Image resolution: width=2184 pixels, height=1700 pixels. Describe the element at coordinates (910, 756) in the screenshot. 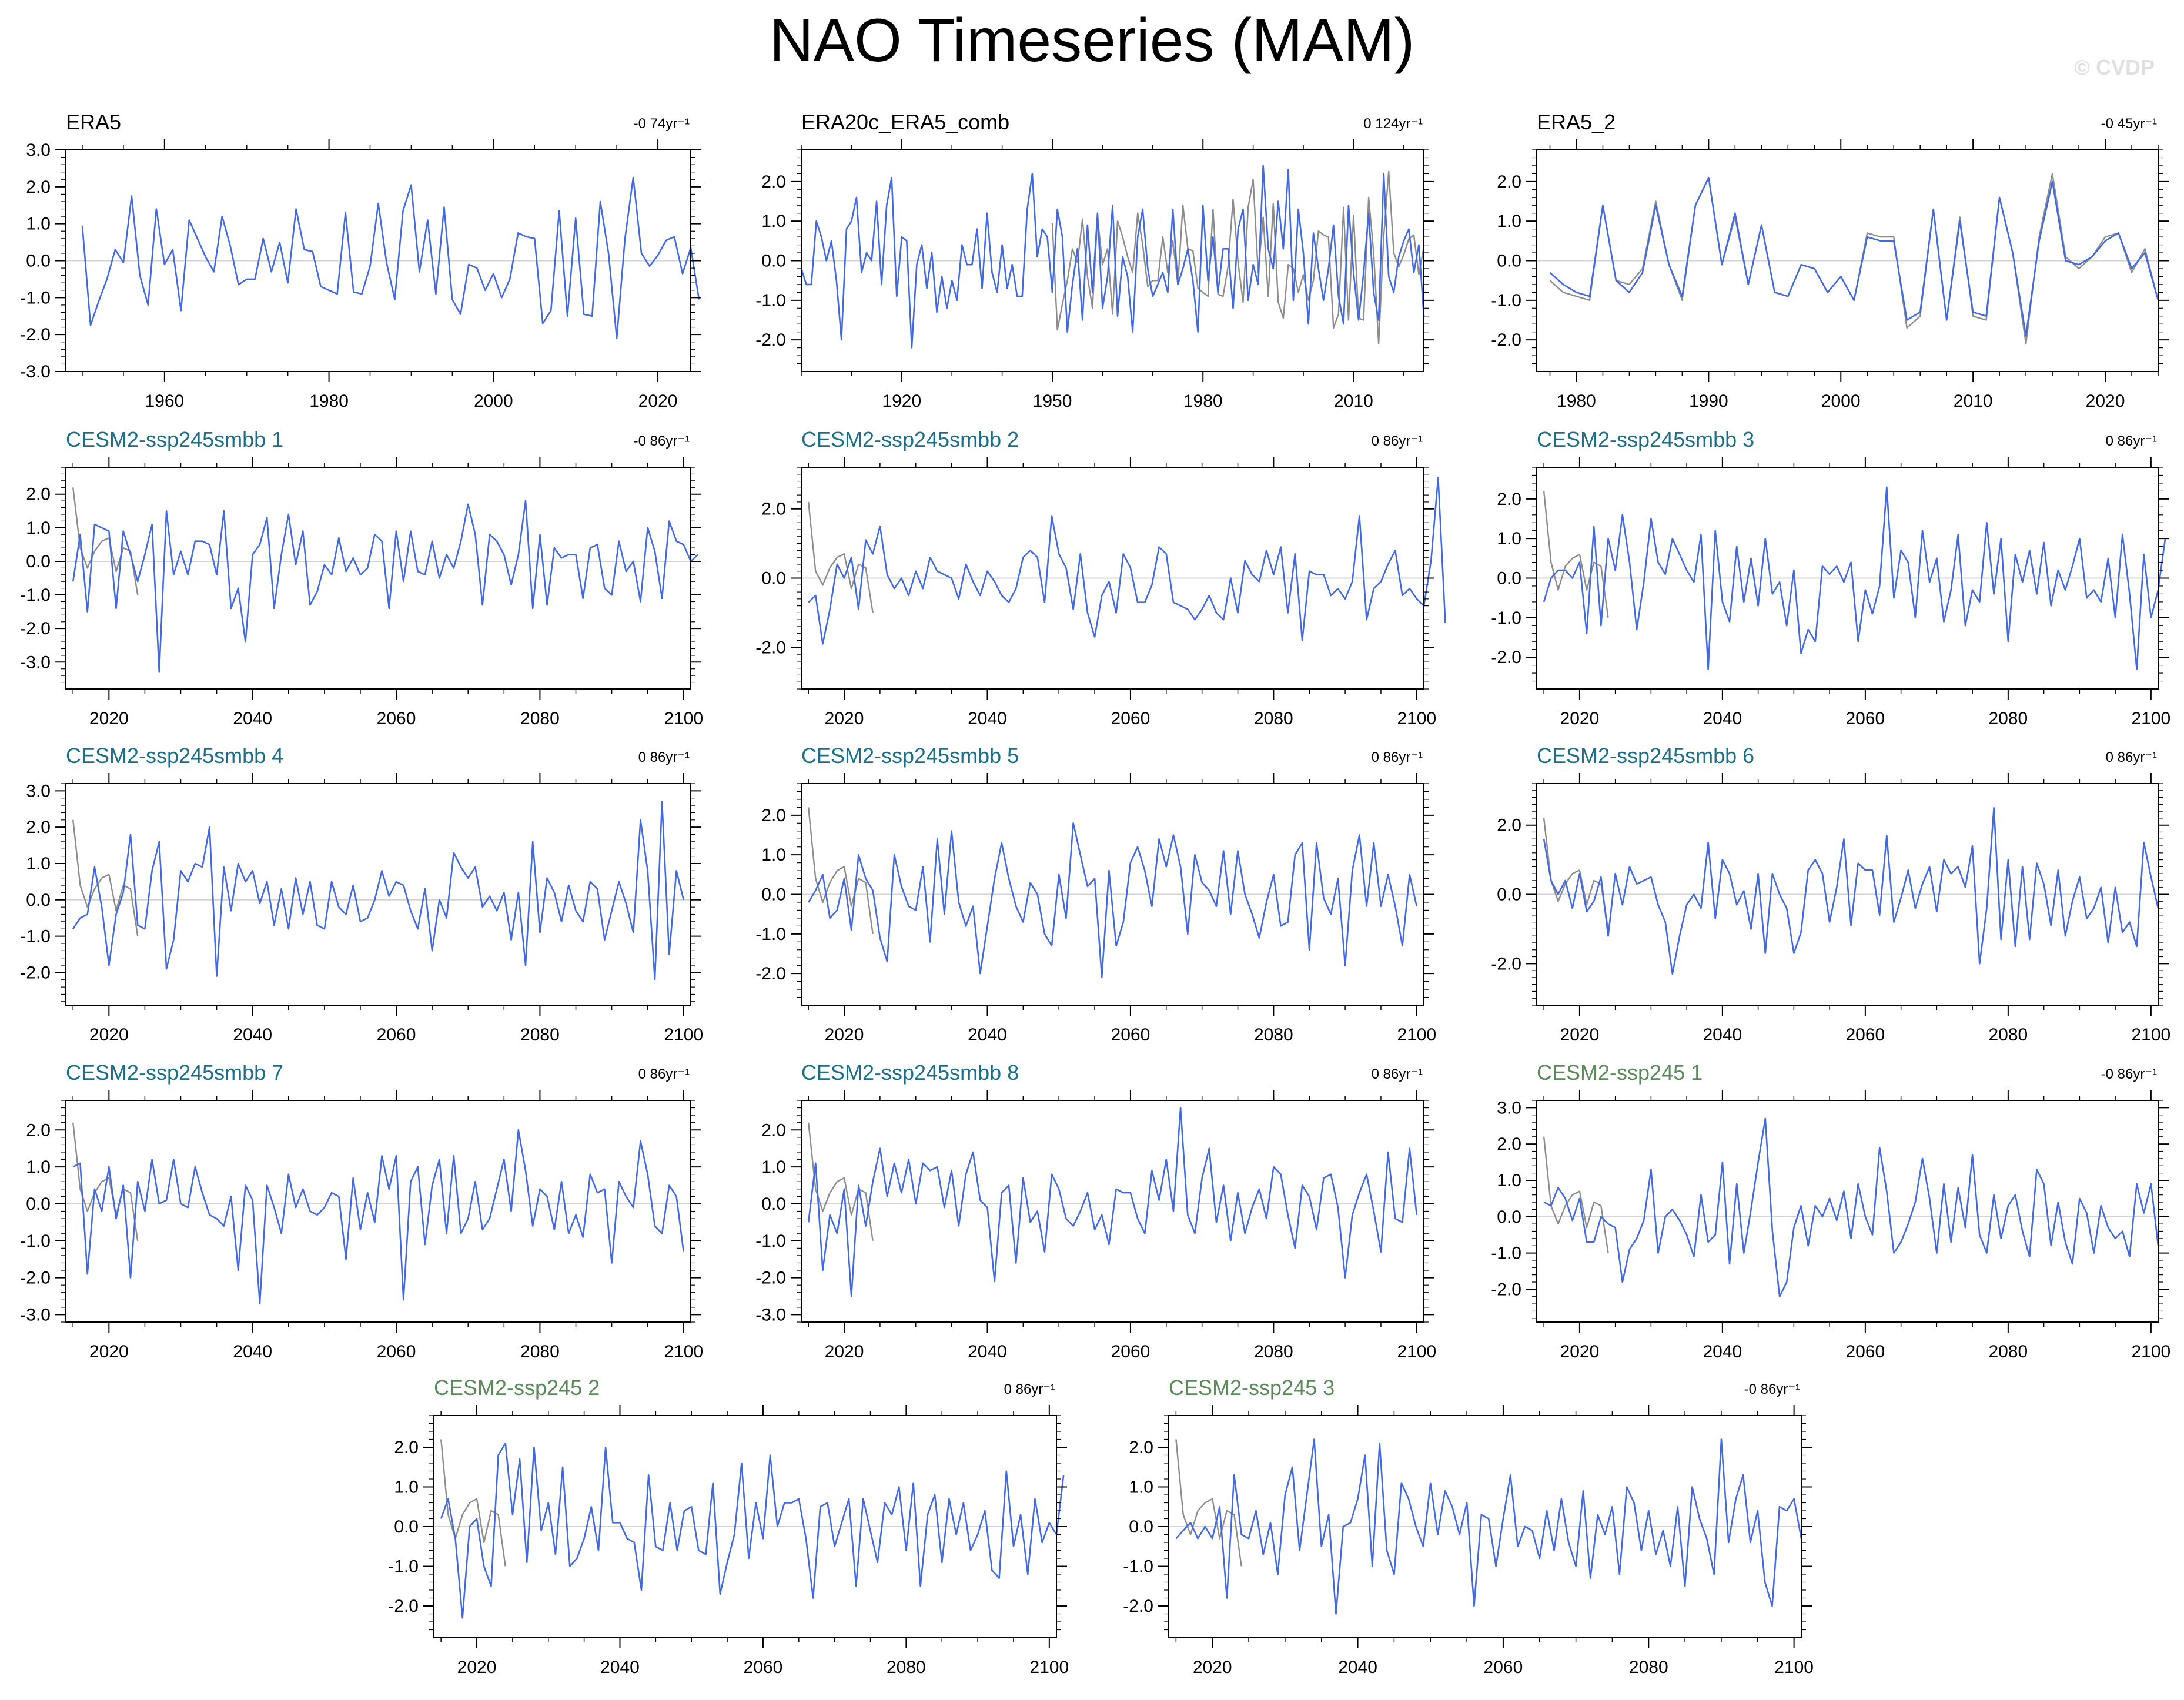

I see `panel-title: CESM2-ssp245smbb 5` at that location.